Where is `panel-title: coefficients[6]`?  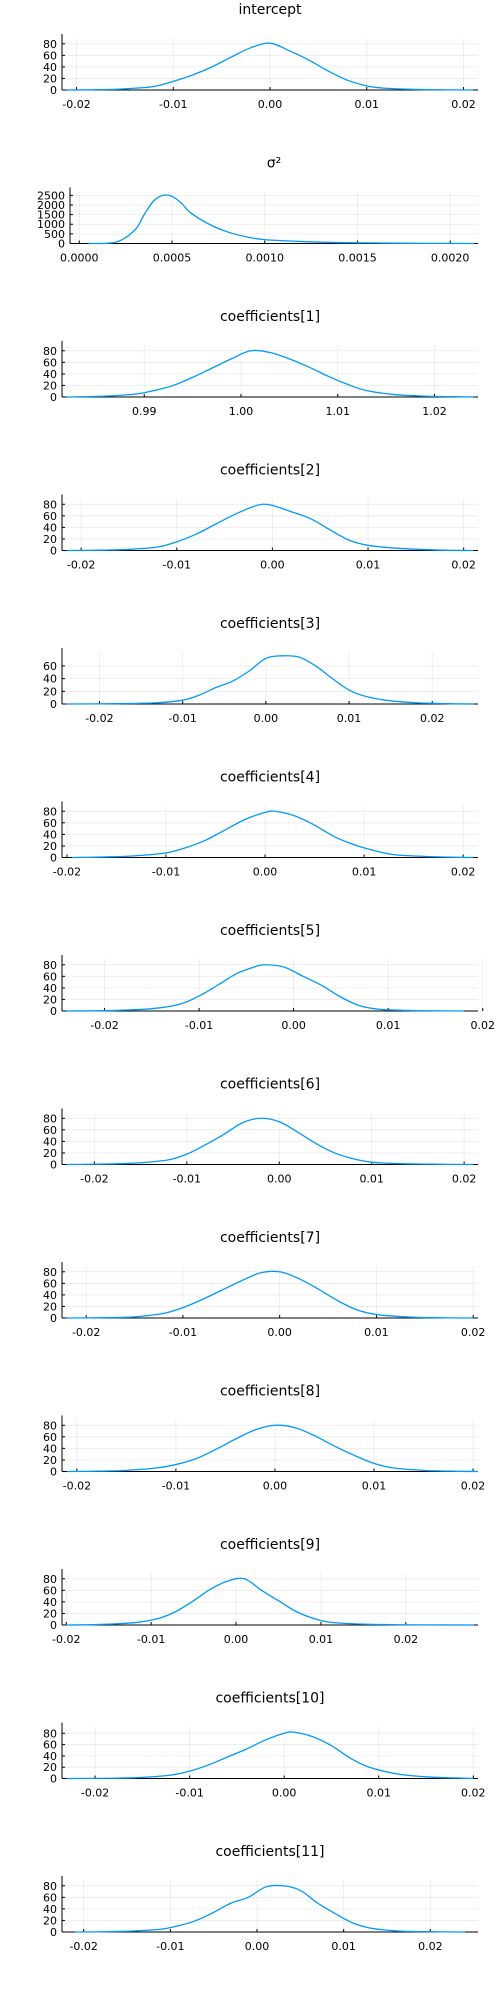 panel-title: coefficients[6] is located at coordinates (270, 1085).